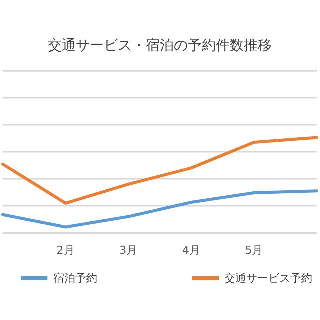  Describe the element at coordinates (129, 250) in the screenshot. I see `x-tick-label: 3月` at that location.